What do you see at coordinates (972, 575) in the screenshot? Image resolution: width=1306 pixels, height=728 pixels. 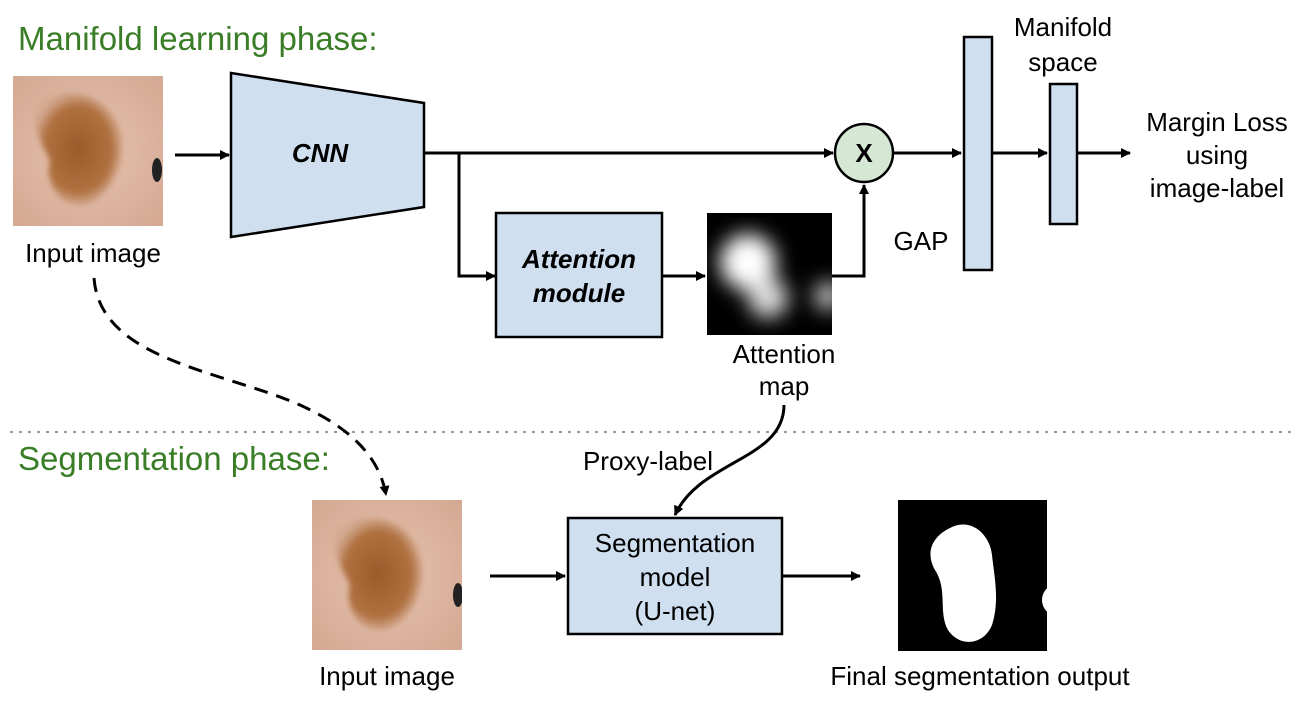 I see `final-segmentation-image` at bounding box center [972, 575].